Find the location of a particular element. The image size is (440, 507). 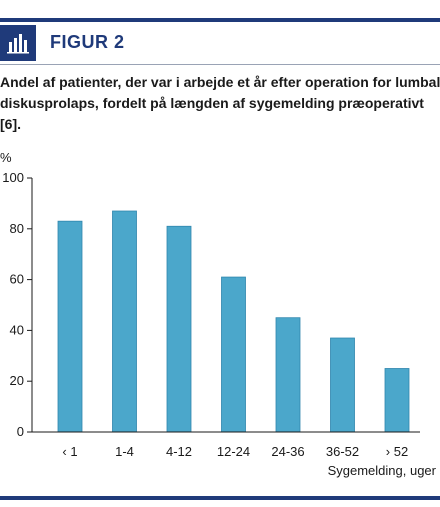

top-rule is located at coordinates (220, 20).